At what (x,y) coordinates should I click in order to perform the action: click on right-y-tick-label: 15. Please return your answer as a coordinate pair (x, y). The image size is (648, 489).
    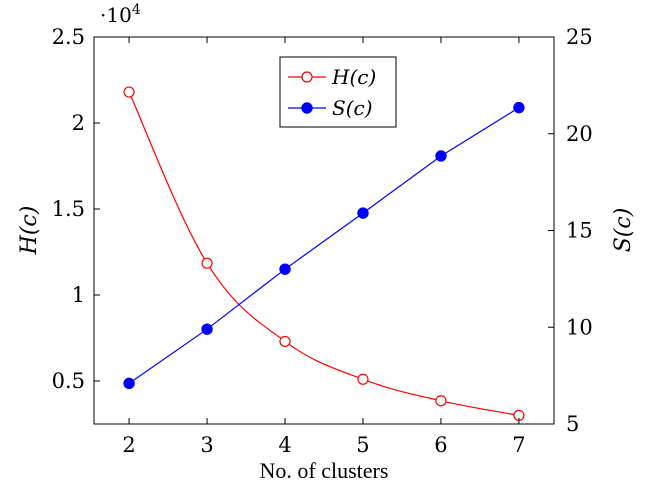
    Looking at the image, I should click on (579, 231).